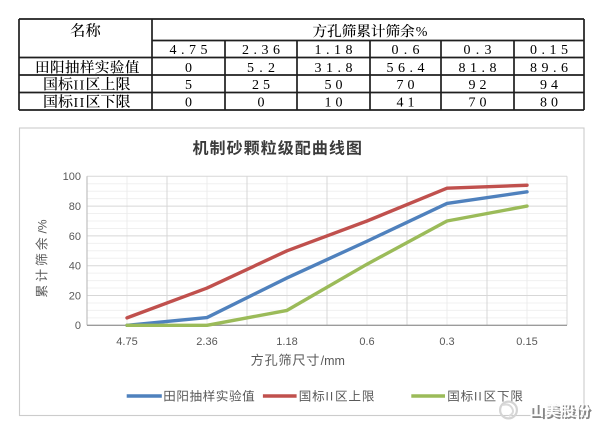 This screenshot has width=608, height=438. Describe the element at coordinates (75, 237) in the screenshot. I see `svg-text: 60` at that location.